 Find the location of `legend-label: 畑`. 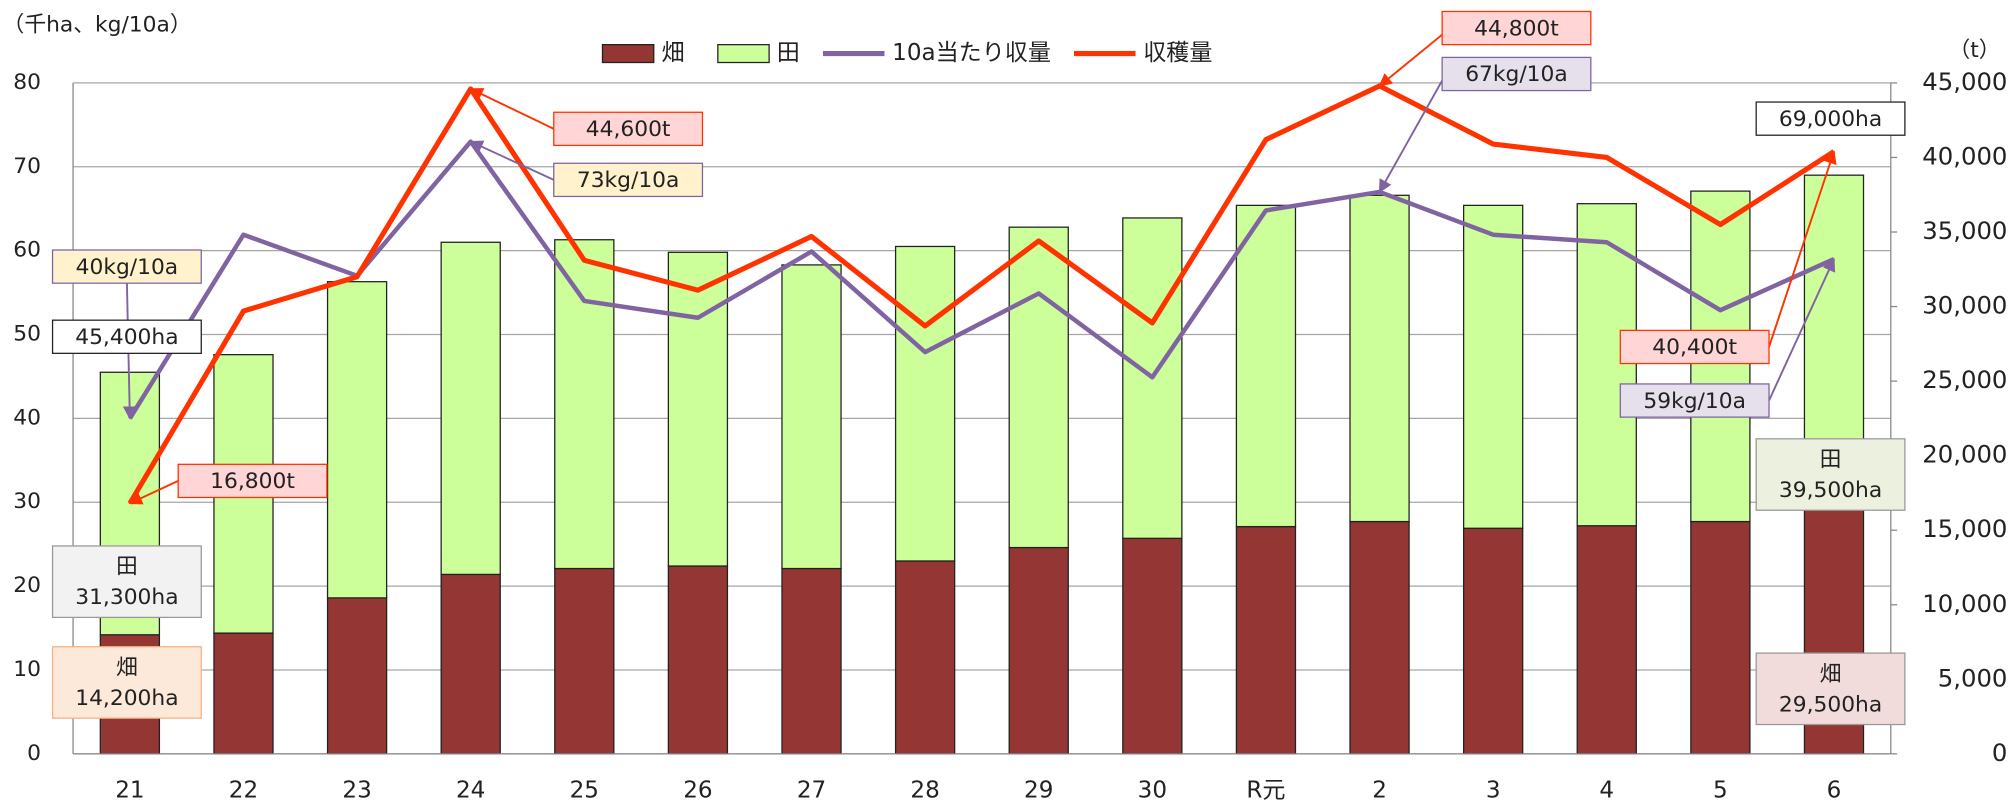

legend-label: 畑 is located at coordinates (672, 53).